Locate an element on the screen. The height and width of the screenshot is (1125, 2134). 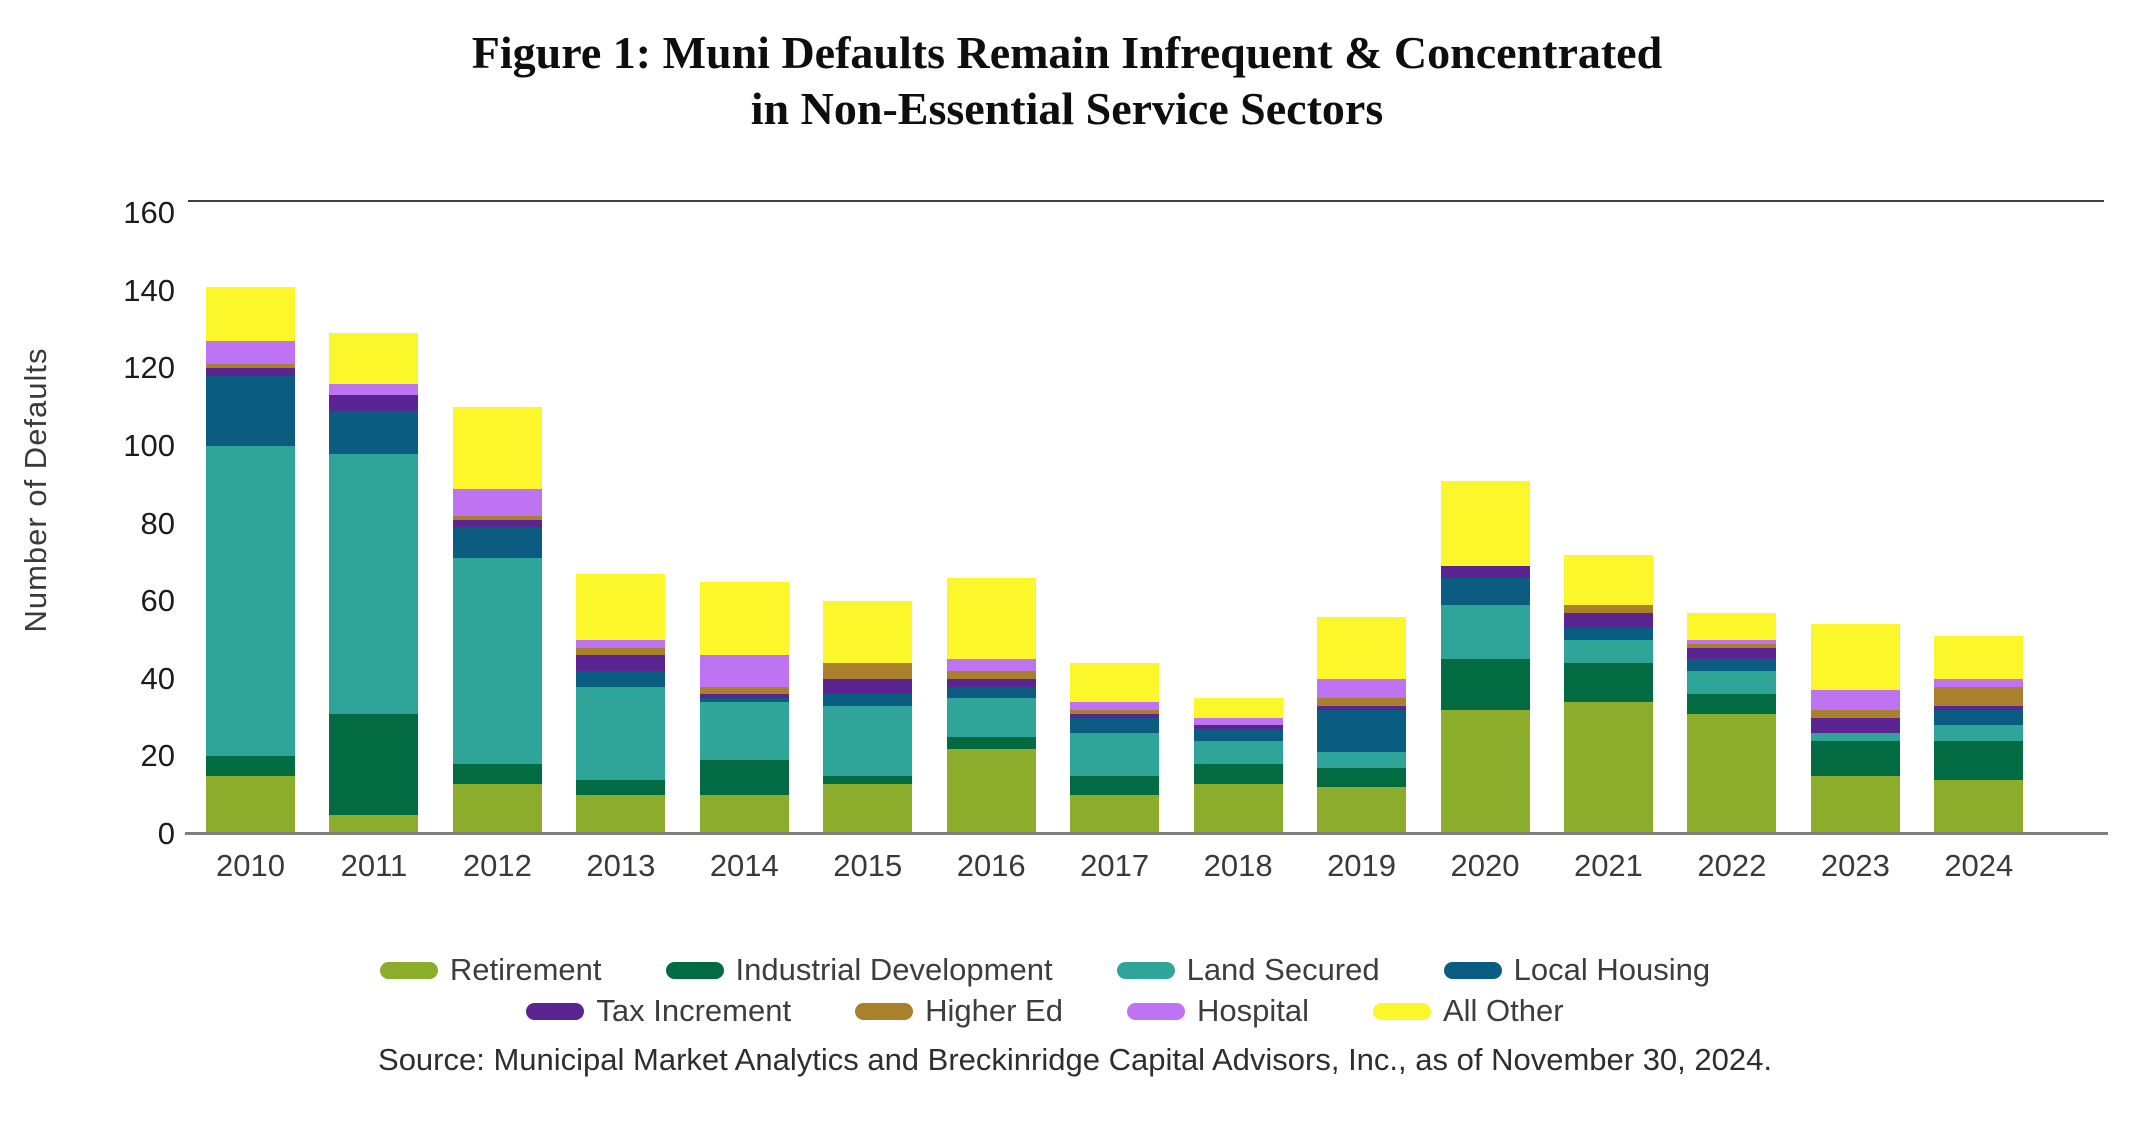
x-tick-label: 2015 is located at coordinates (868, 865).